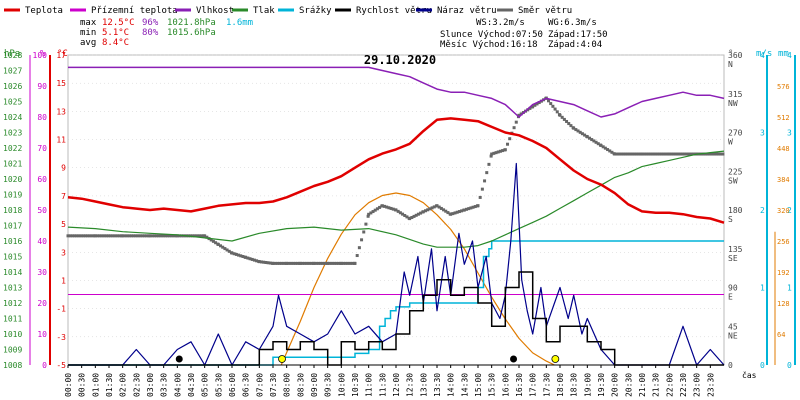 The height and width of the screenshot is (400, 800). Describe the element at coordinates (783, 273) in the screenshot. I see `solar-tick-label: 192` at that location.